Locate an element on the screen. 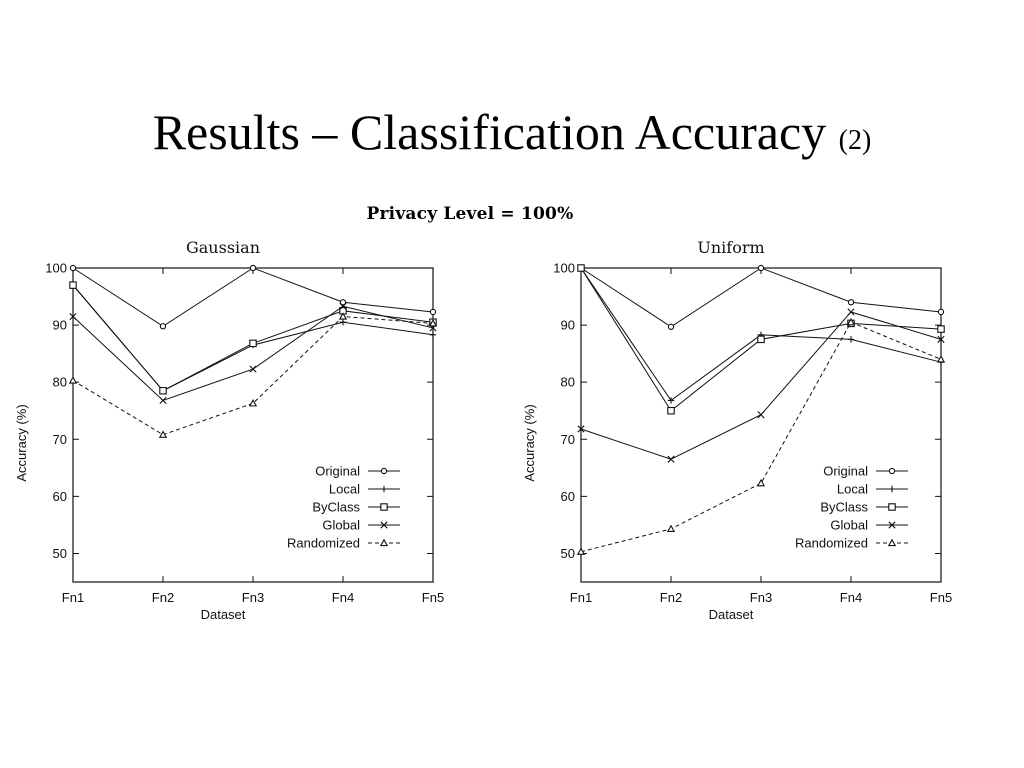 The image size is (1024, 768). chart-title: Uniform is located at coordinates (730, 247).